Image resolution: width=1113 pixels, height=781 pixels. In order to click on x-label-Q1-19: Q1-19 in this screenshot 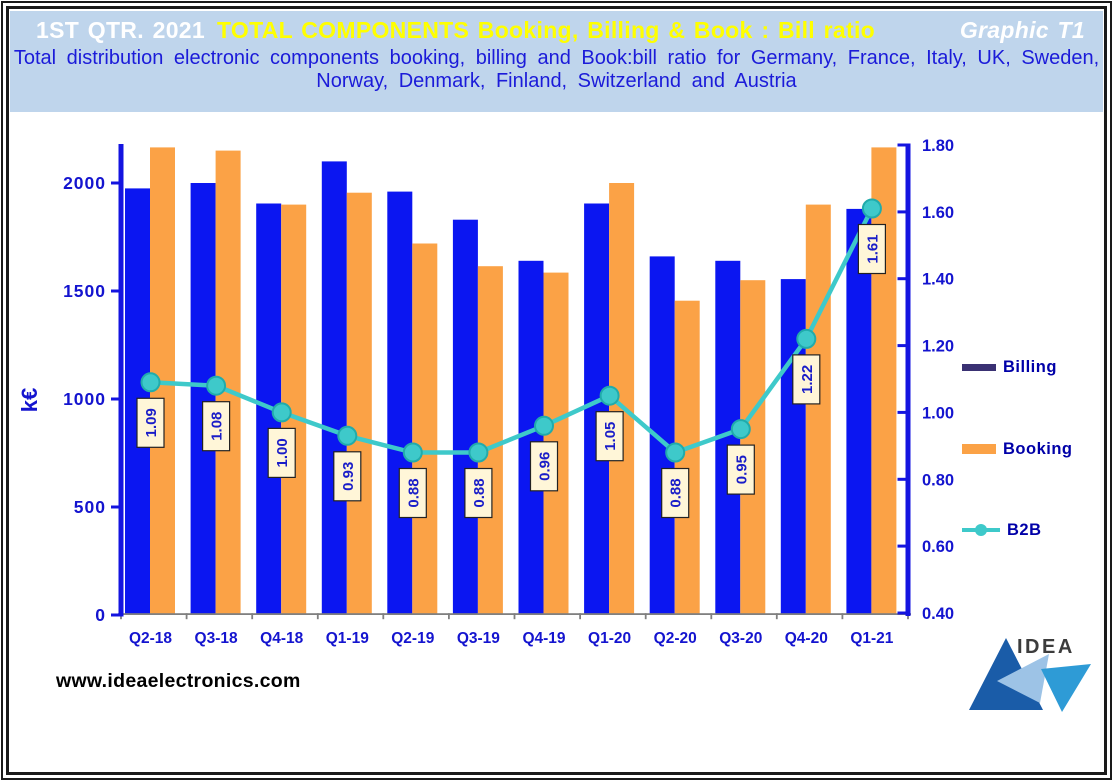, I will do `click(347, 638)`.